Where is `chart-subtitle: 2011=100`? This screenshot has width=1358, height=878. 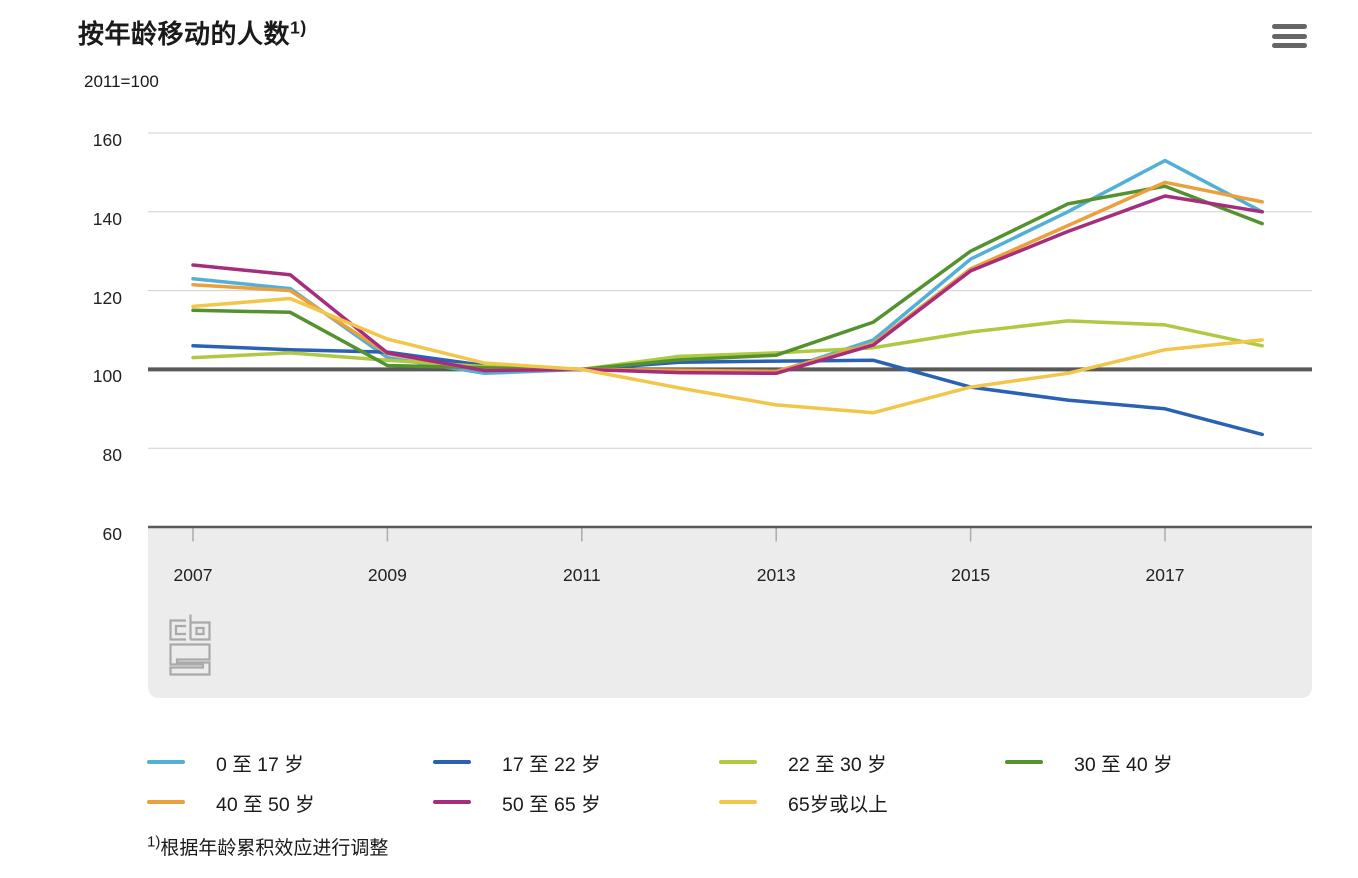
chart-subtitle: 2011=100 is located at coordinates (121, 81).